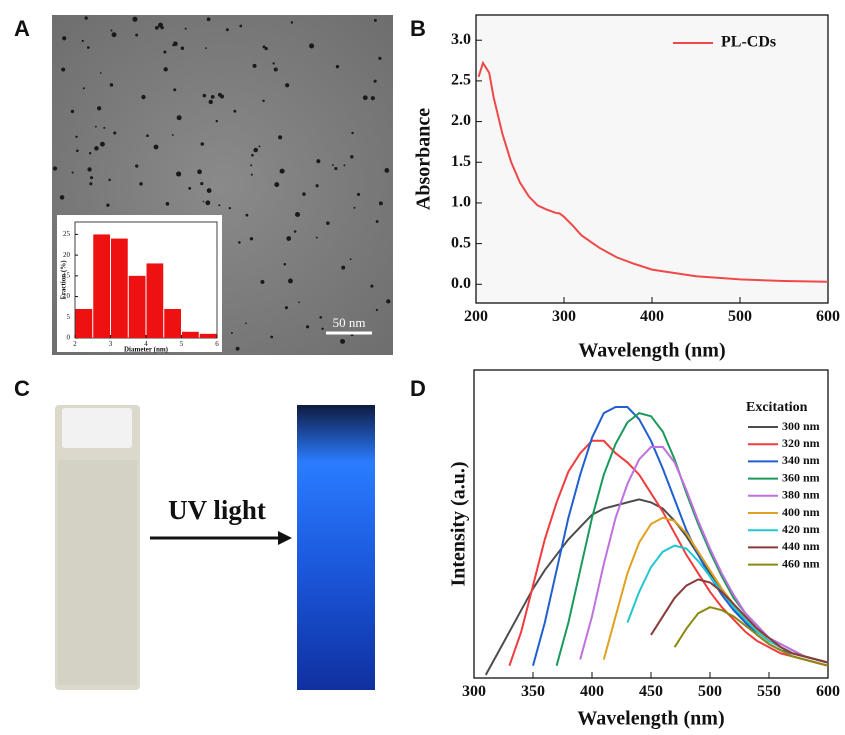  What do you see at coordinates (459, 523) in the screenshot?
I see `y-axis-label: Intensity (a.u.)` at bounding box center [459, 523].